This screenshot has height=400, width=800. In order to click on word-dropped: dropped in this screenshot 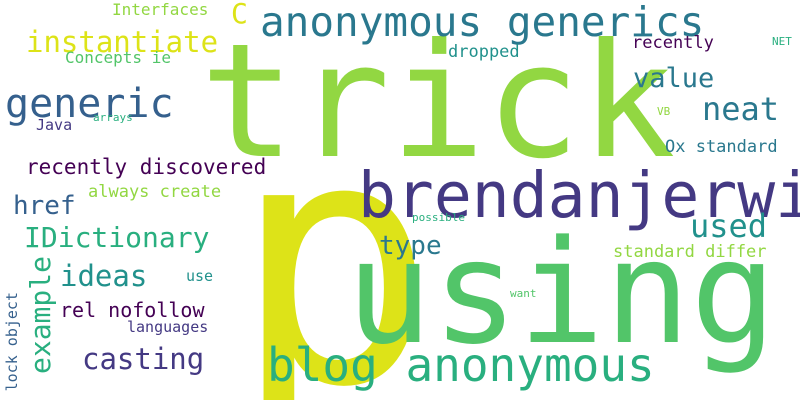, I will do `click(484, 52)`.